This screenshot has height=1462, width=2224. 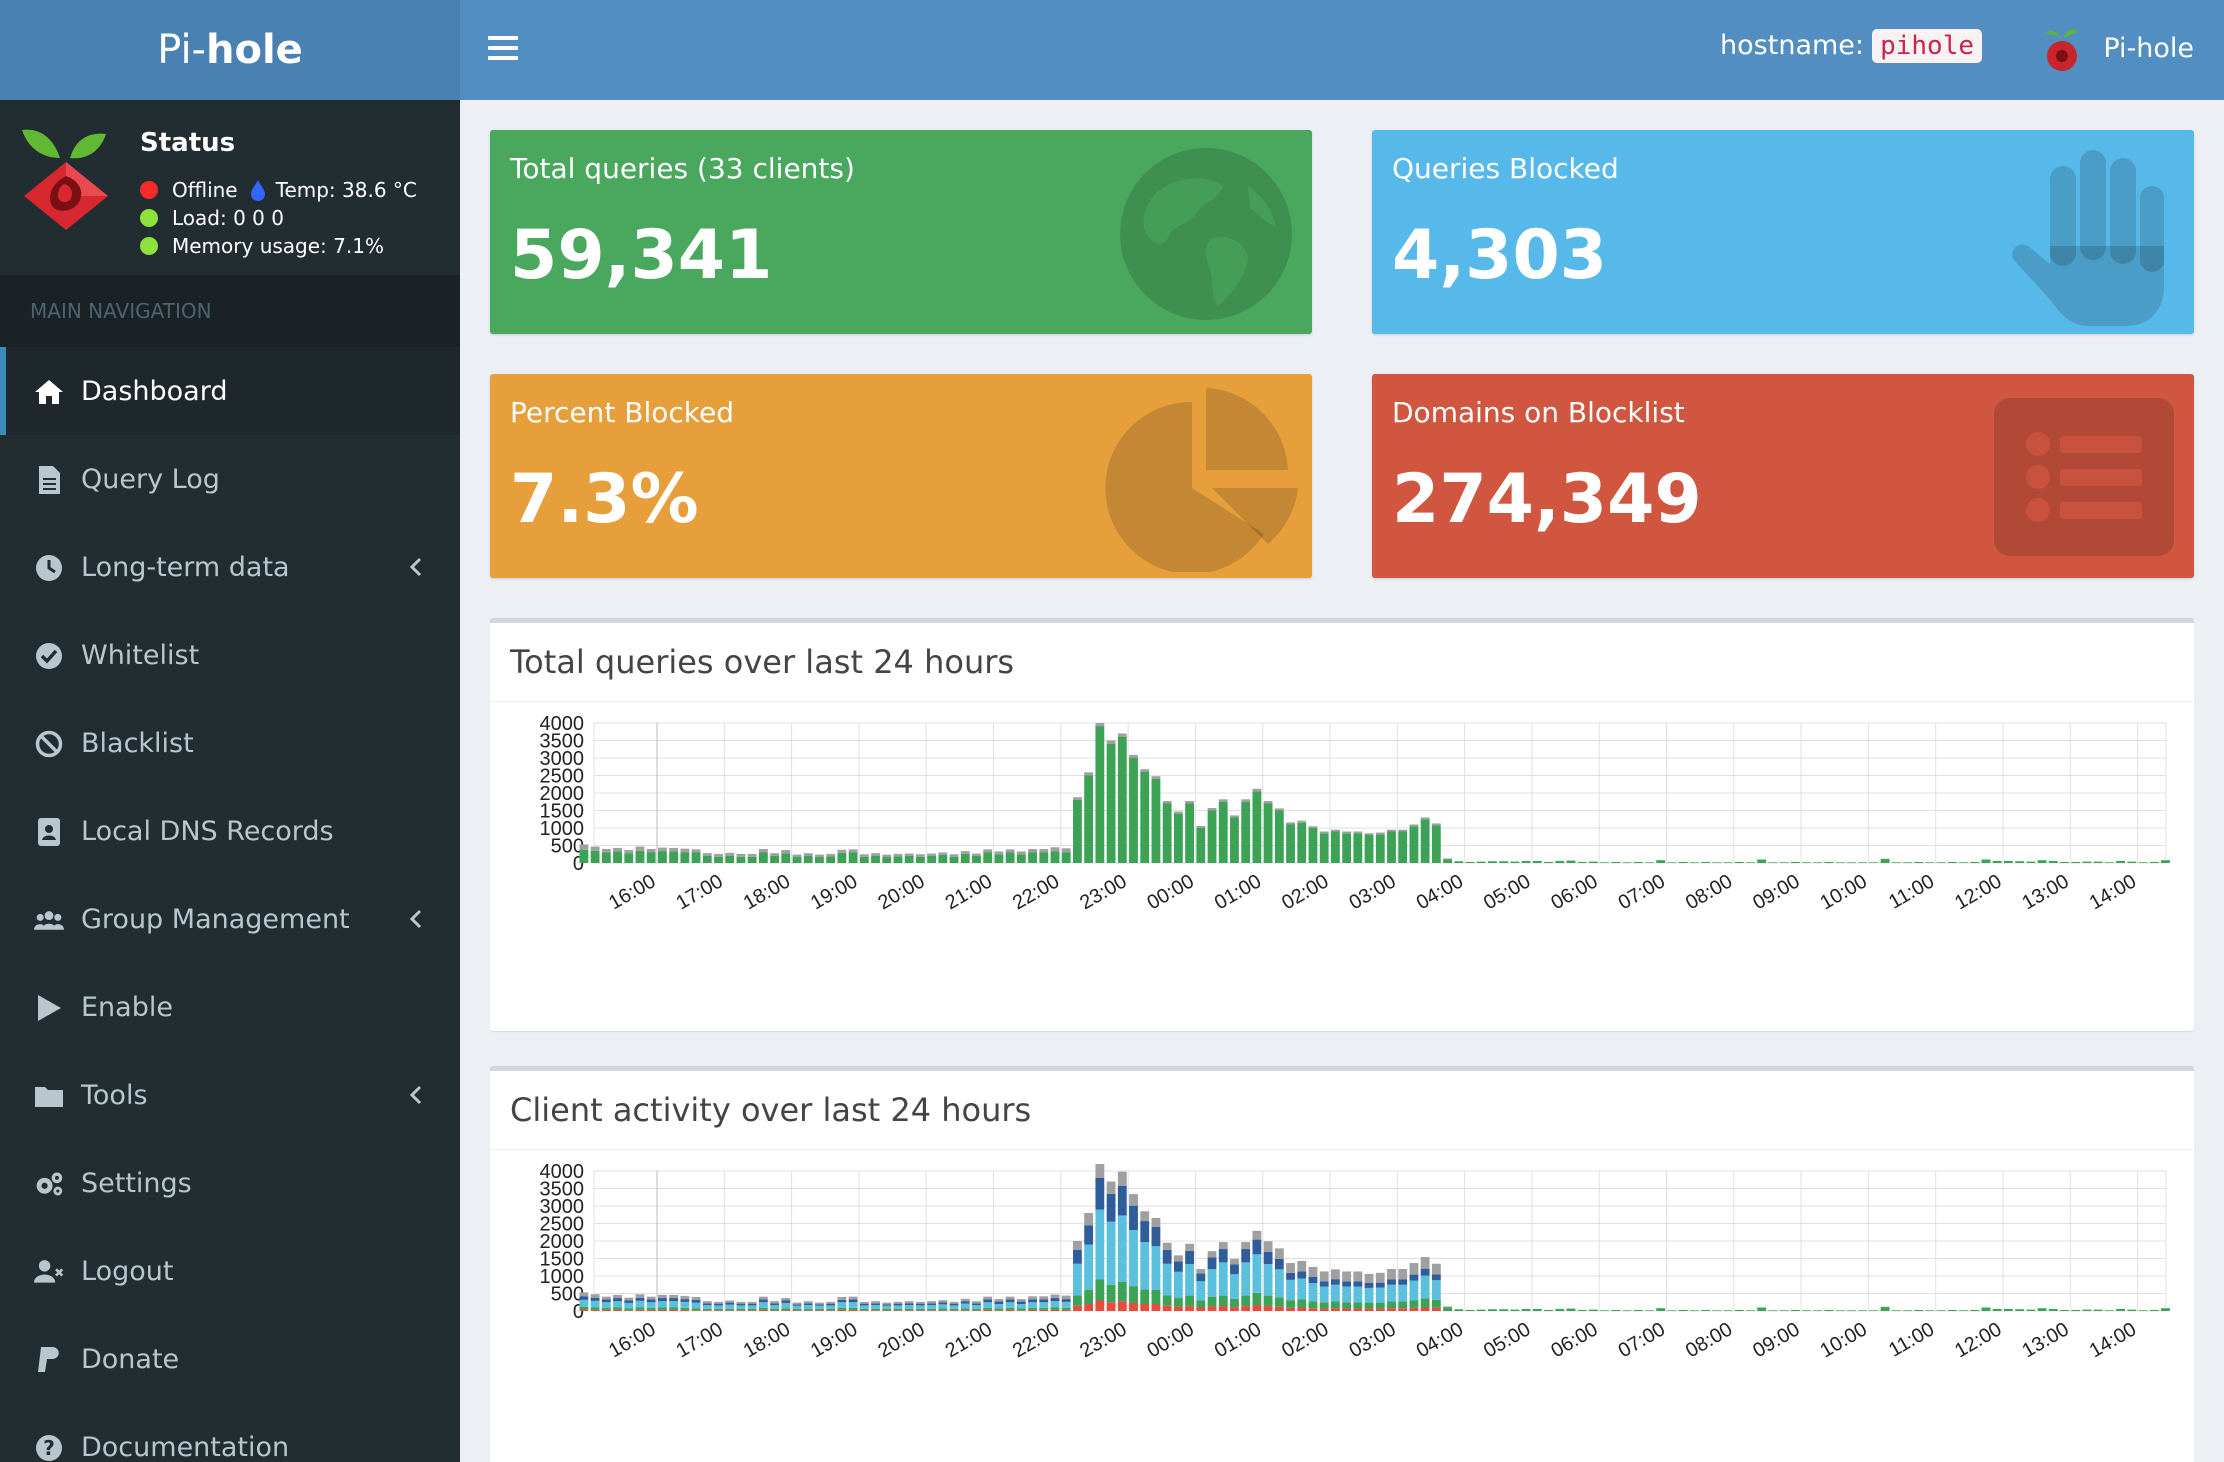 I want to click on sidebar-item-label: Whitelist, so click(x=140, y=655).